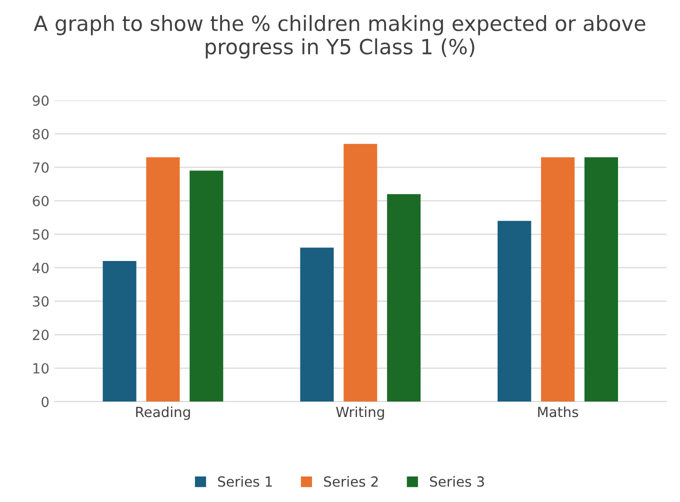  I want to click on x-tick-label: Maths, so click(558, 412).